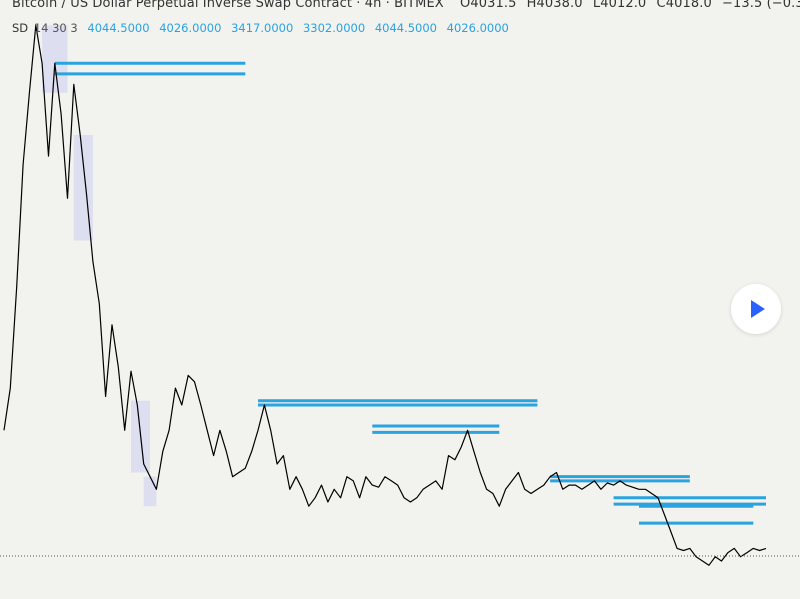  Describe the element at coordinates (488, 5) in the screenshot. I see `open-value: O4031.5` at that location.